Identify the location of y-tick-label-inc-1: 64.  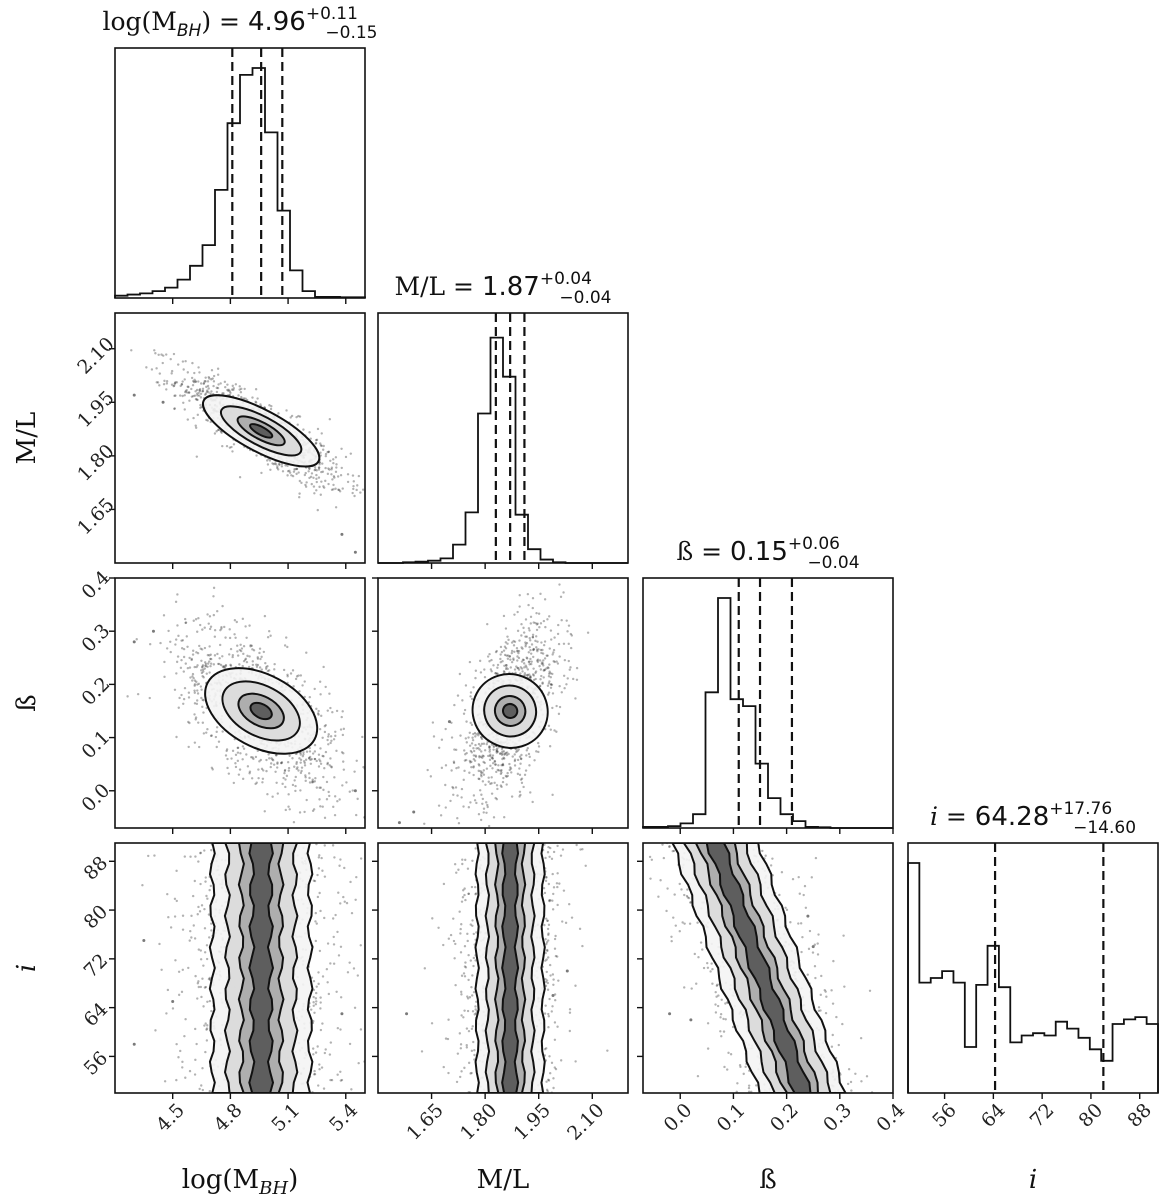
(96, 1014).